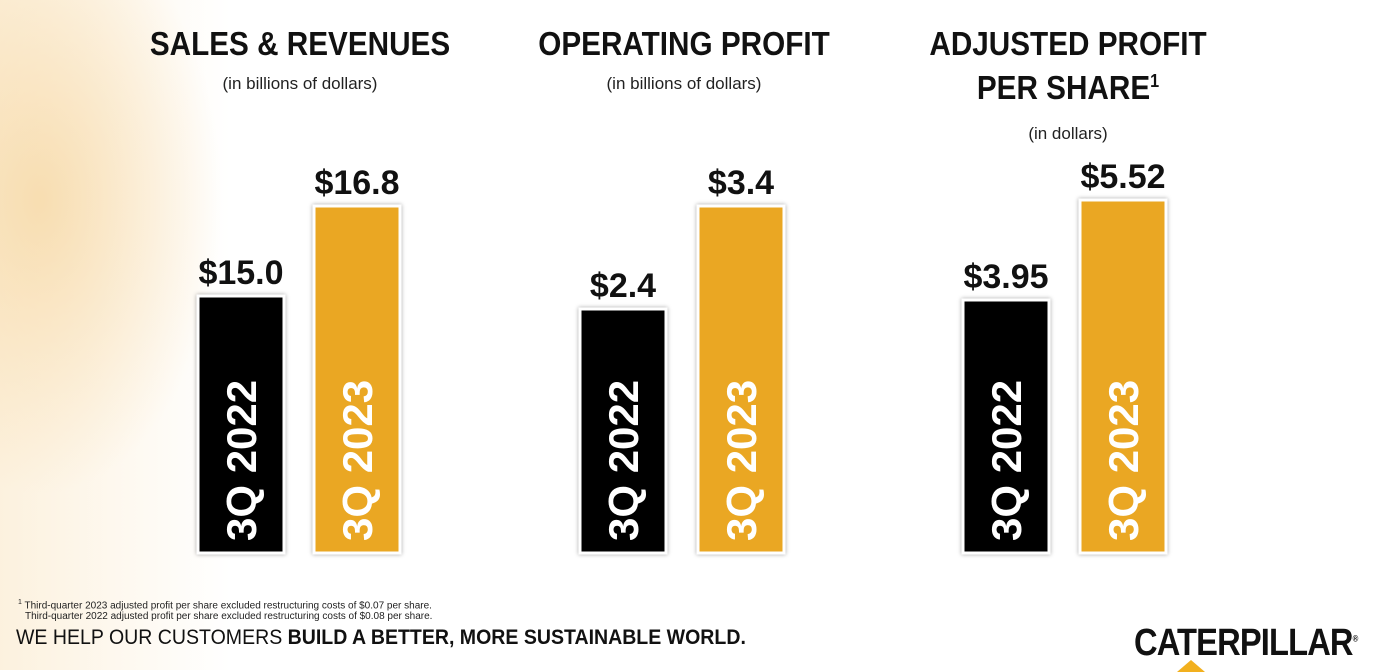  Describe the element at coordinates (1068, 133) in the screenshot. I see `adjusted-profit-subtitle: (in dollars)` at that location.